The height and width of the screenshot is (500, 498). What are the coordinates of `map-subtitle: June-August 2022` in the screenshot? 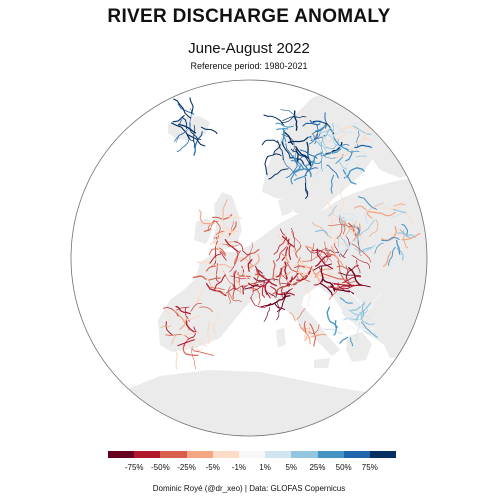 It's located at (249, 48).